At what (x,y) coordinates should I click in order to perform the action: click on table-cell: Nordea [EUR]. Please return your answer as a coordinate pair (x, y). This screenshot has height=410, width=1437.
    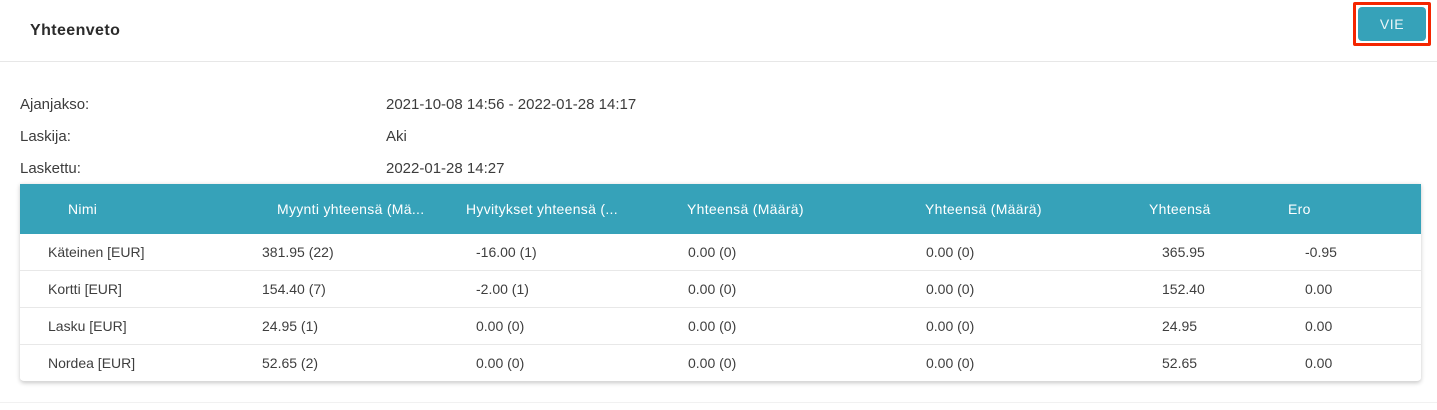
    Looking at the image, I should click on (92, 363).